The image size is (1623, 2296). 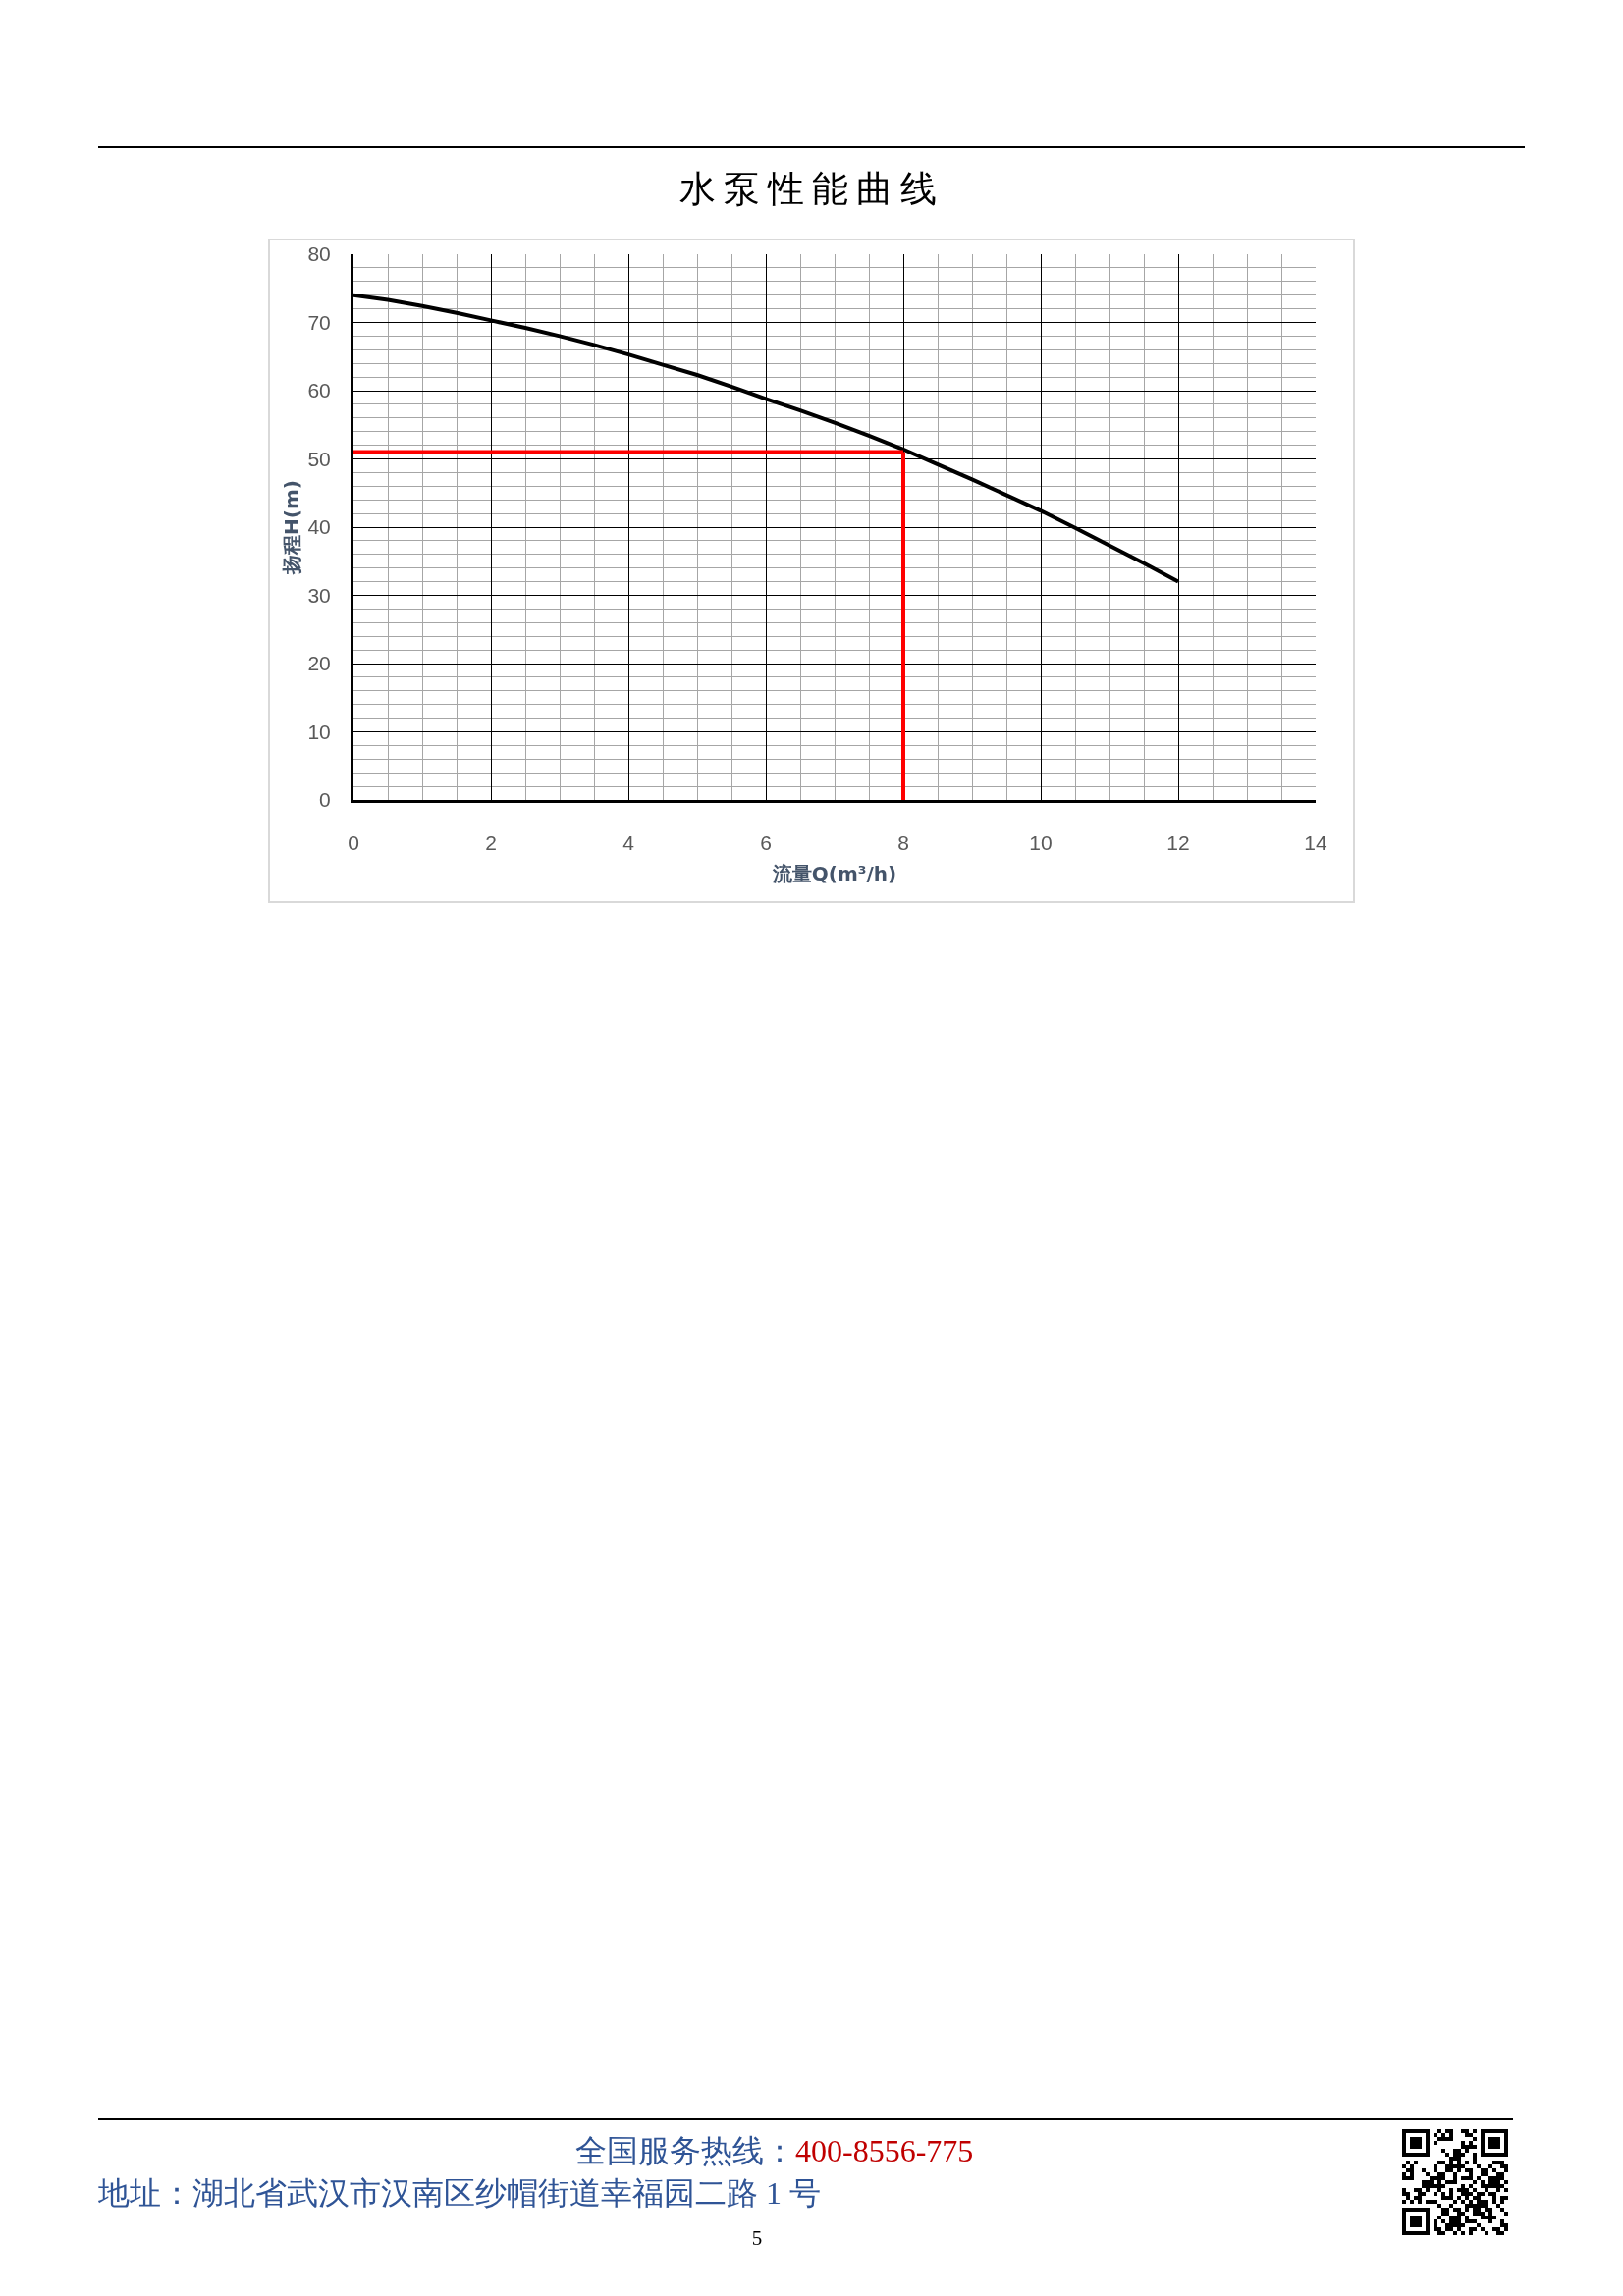 What do you see at coordinates (757, 2238) in the screenshot?
I see `text: 5` at bounding box center [757, 2238].